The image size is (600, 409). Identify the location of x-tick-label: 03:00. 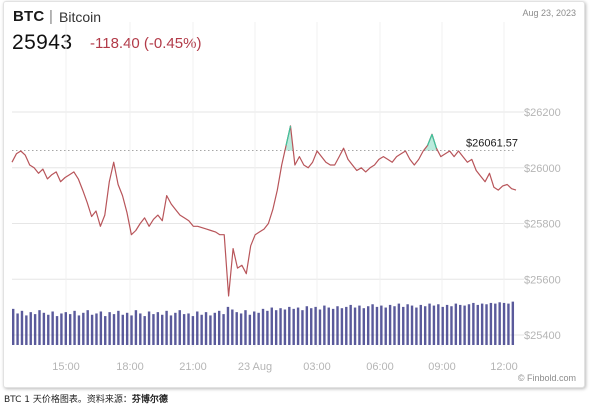
(317, 367).